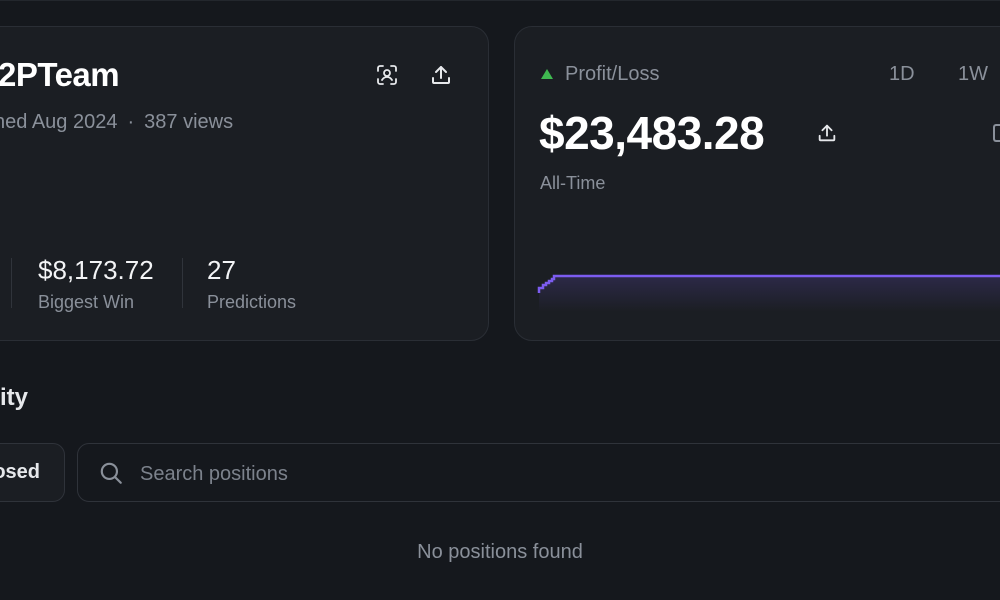 The width and height of the screenshot is (1000, 600). I want to click on search-icon, so click(111, 473).